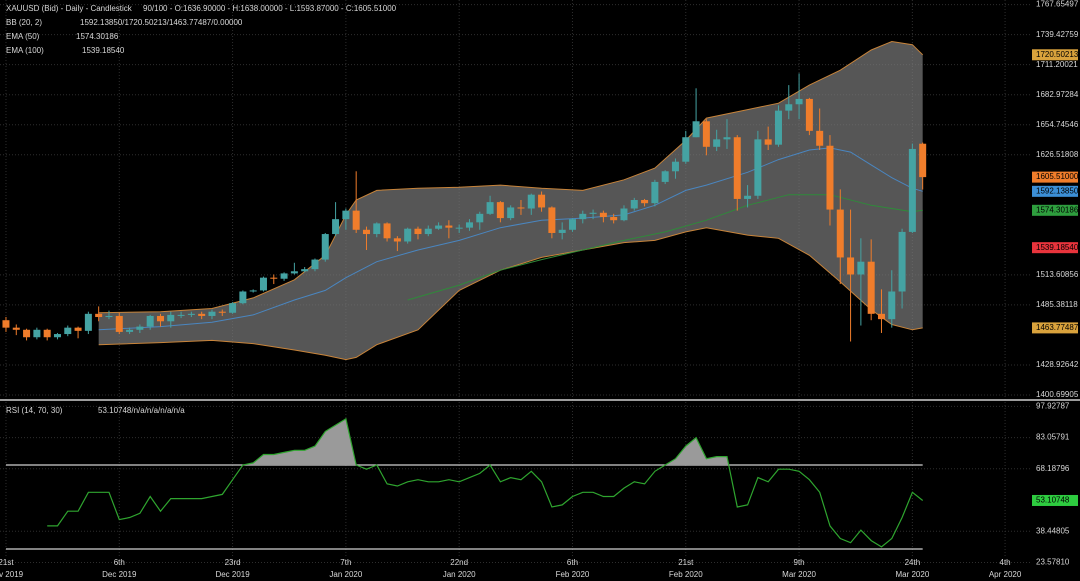 The height and width of the screenshot is (581, 1080). I want to click on x-tick-sublabel: Apr 2020, so click(1005, 574).